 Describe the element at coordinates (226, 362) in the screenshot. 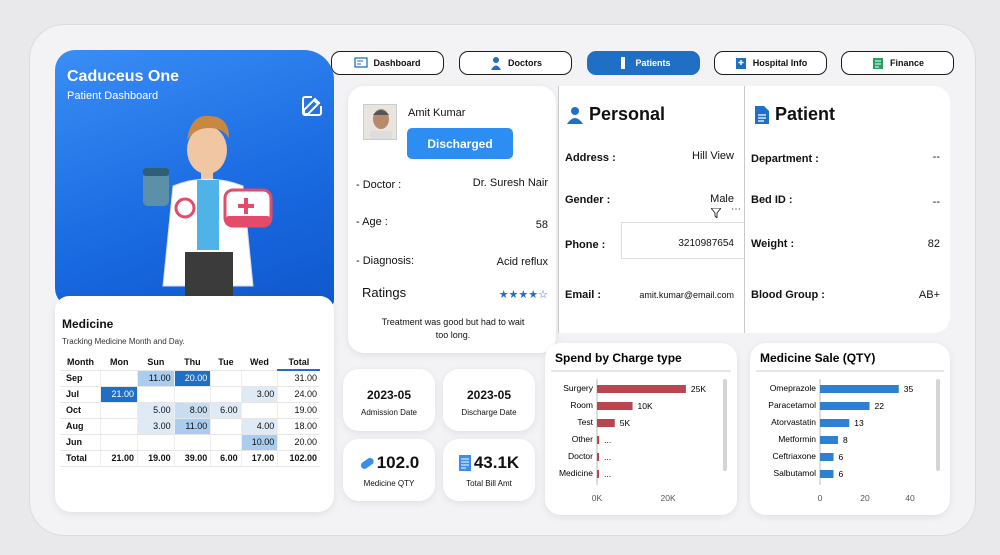

I see `column-header: Tue` at that location.